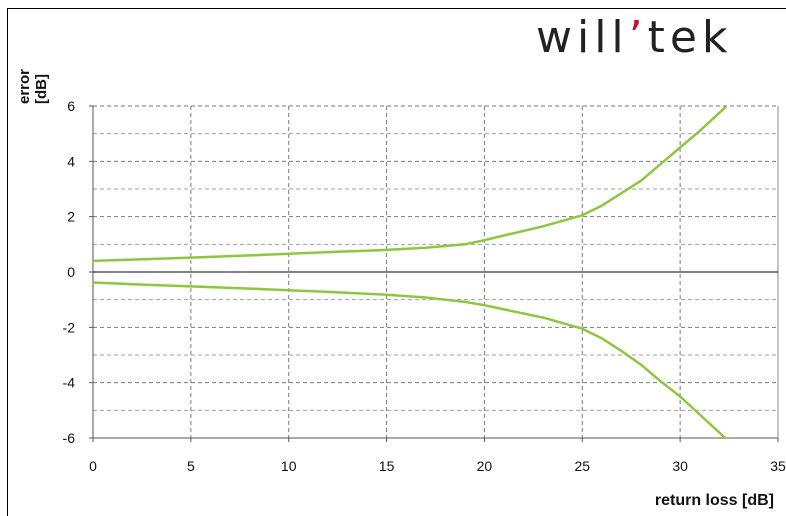 This screenshot has width=786, height=516. What do you see at coordinates (69, 327) in the screenshot?
I see `y-tick-label: -2` at bounding box center [69, 327].